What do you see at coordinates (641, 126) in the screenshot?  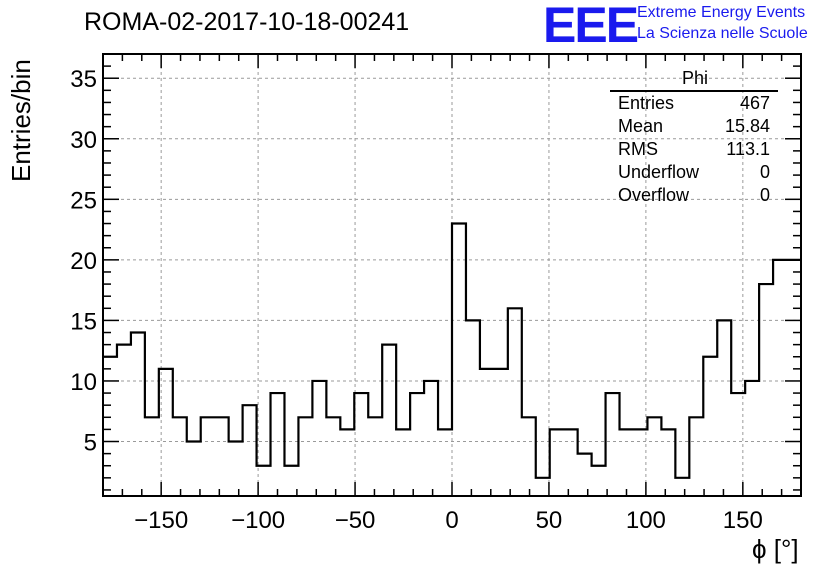 I see `stats-label: Mean` at bounding box center [641, 126].